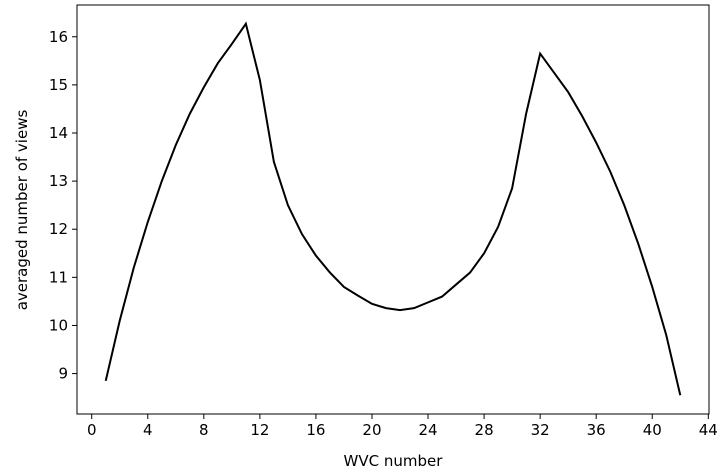 The image size is (721, 476). What do you see at coordinates (708, 430) in the screenshot?
I see `x-tick-label: 44` at bounding box center [708, 430].